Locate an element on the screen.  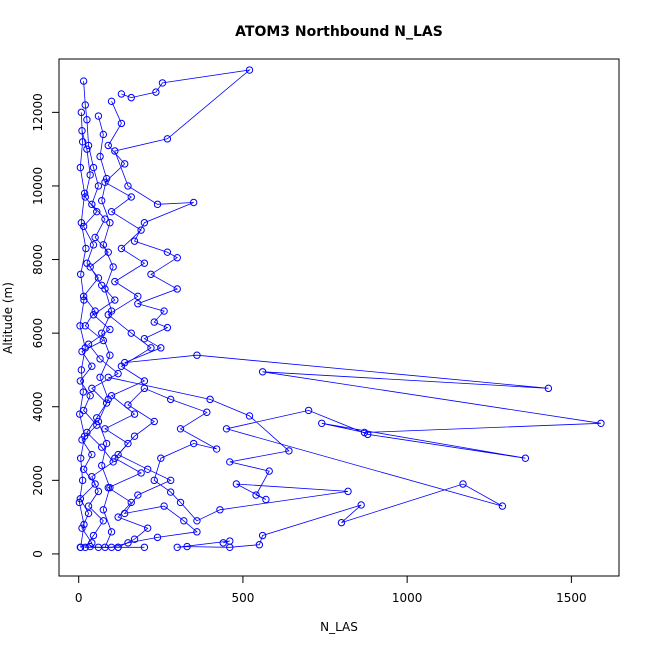
x-tick-label-1: 500 is located at coordinates (242, 598).